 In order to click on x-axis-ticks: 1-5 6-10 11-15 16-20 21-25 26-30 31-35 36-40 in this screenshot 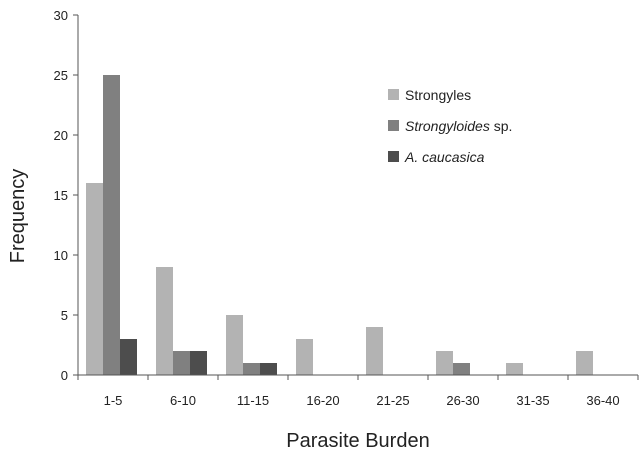, I will do `click(358, 391)`.